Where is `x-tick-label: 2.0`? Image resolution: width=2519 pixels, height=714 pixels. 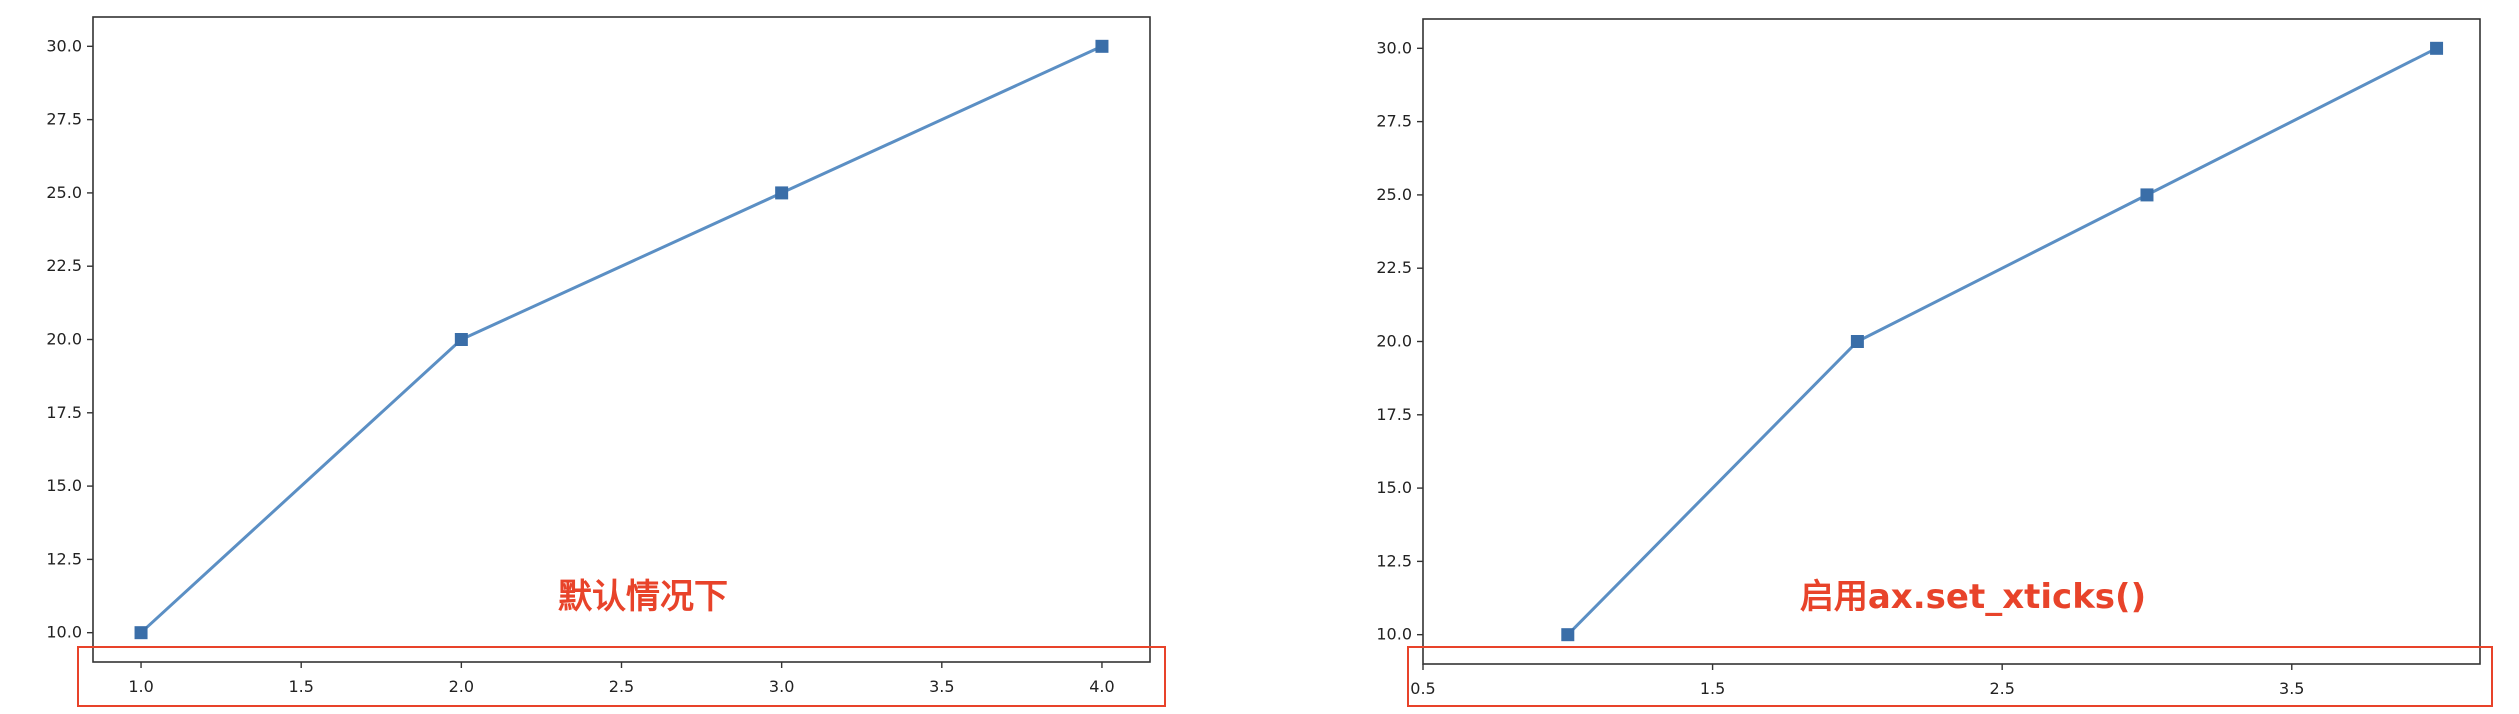
x-tick-label: 2.0 is located at coordinates (461, 686).